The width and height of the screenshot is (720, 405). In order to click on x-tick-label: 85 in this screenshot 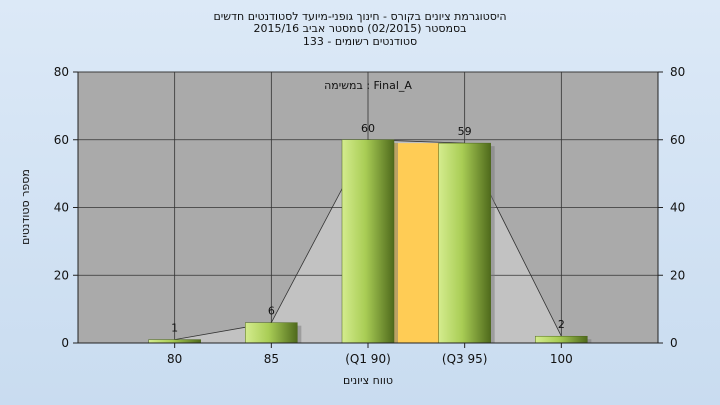, I will do `click(271, 359)`.